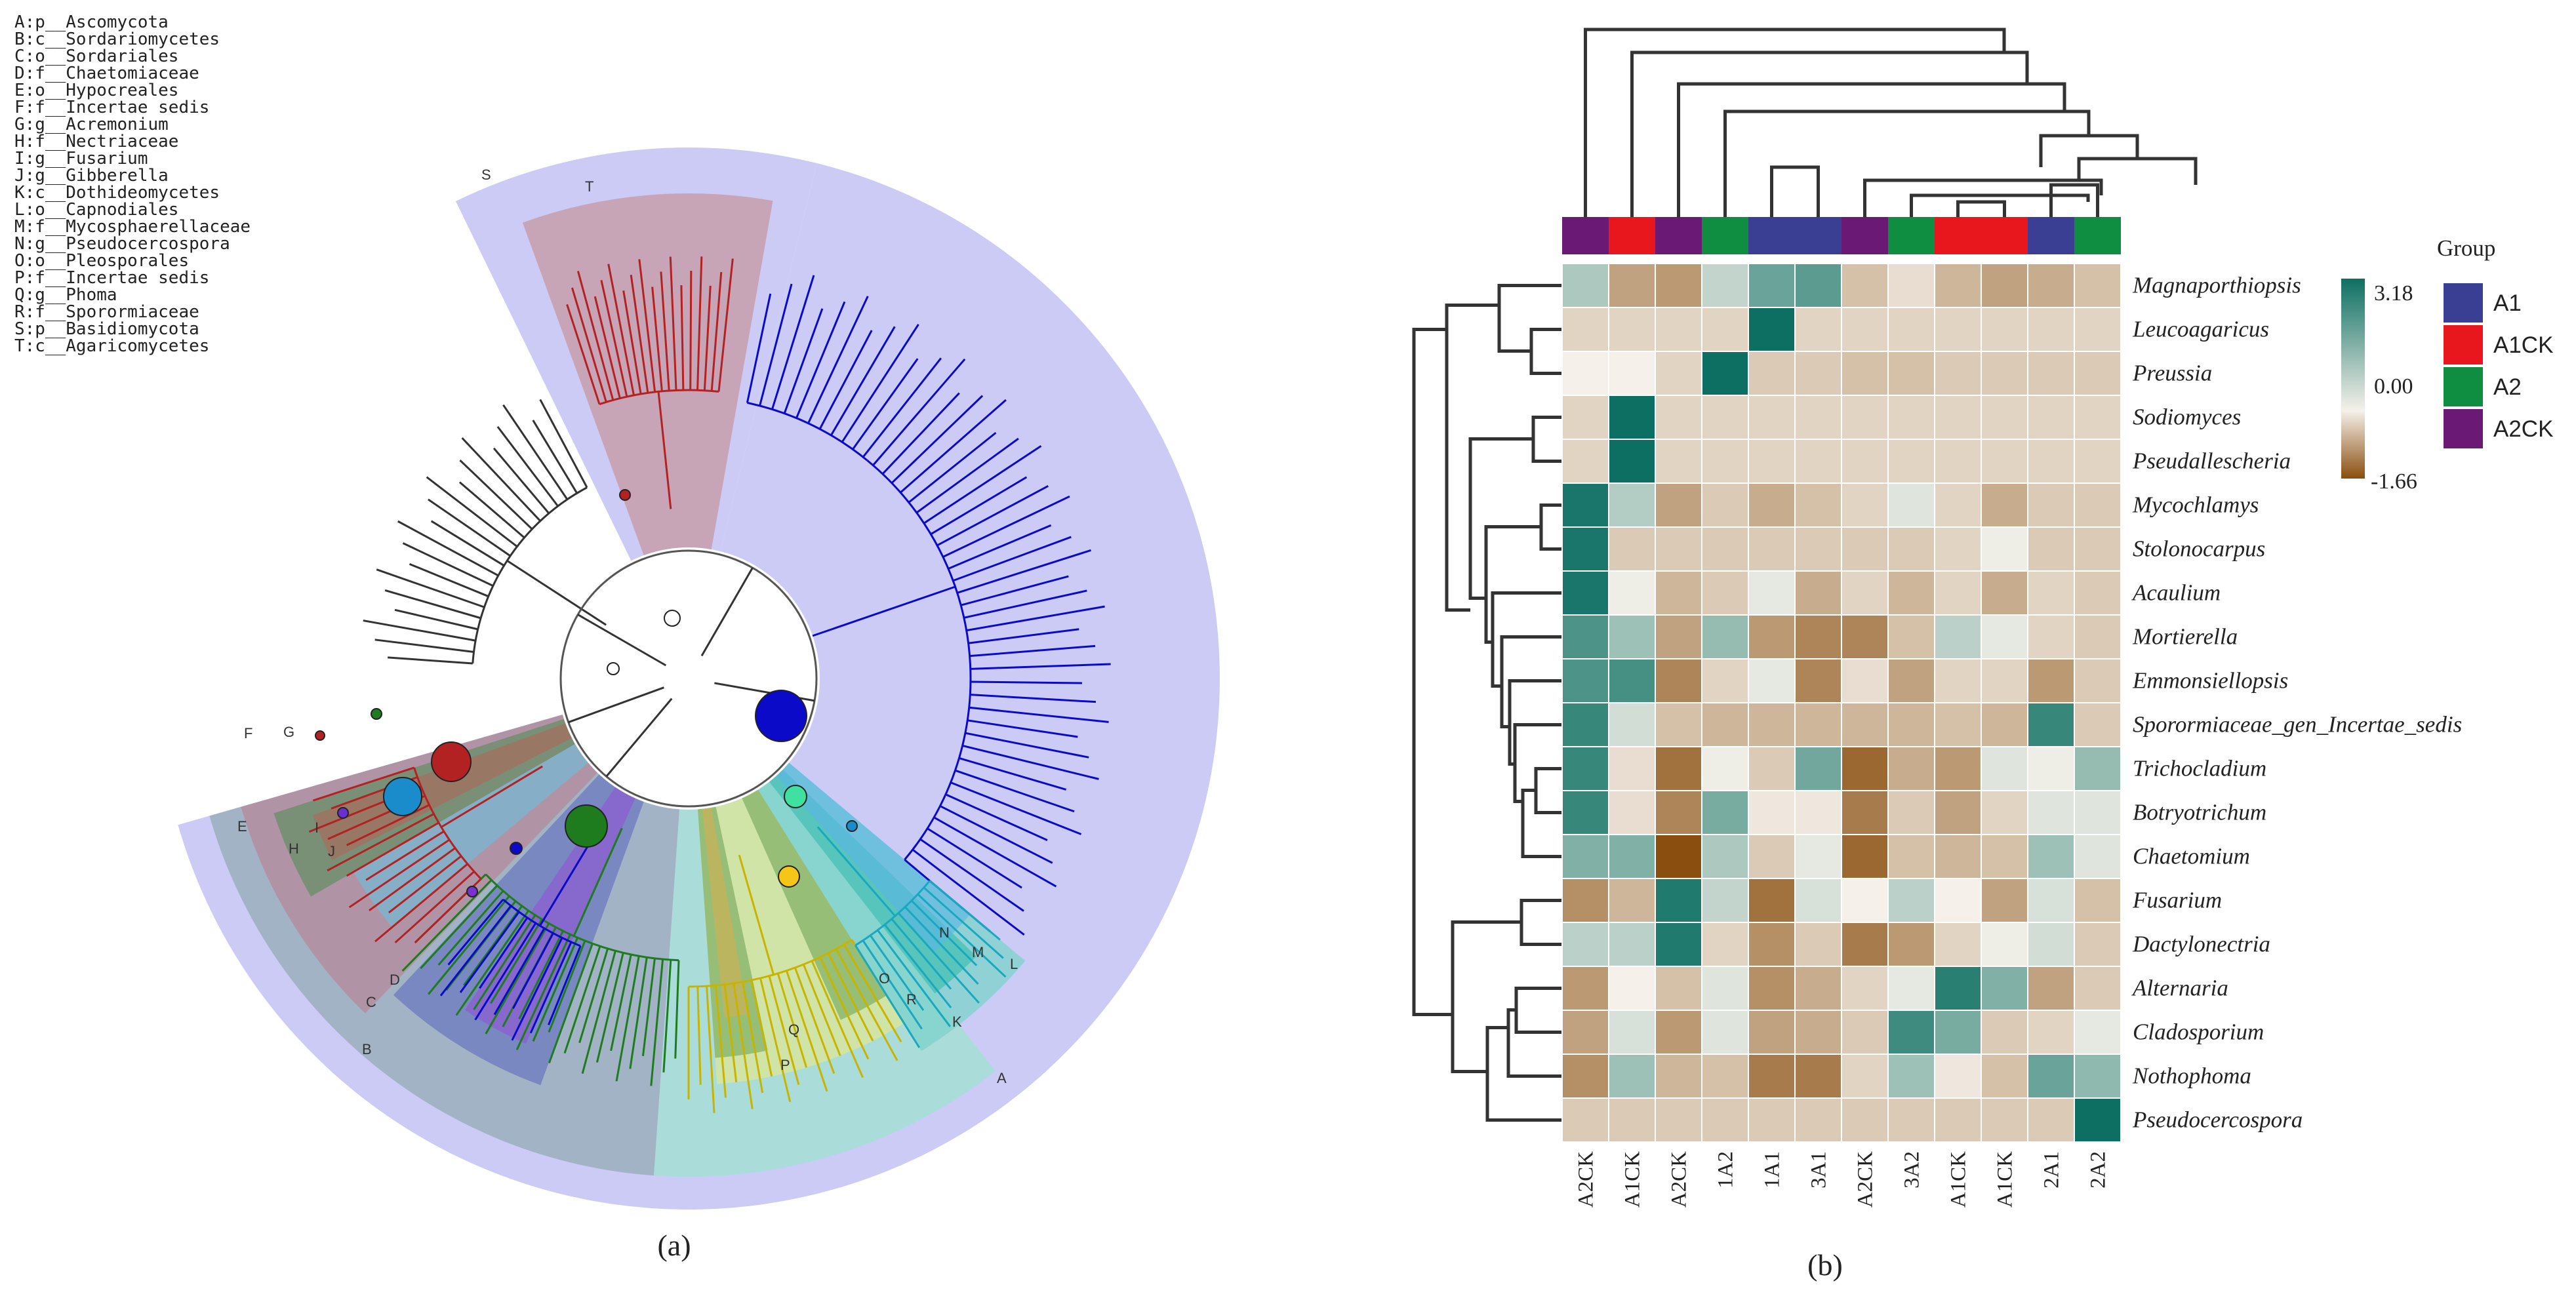 The image size is (2576, 1300). I want to click on clade-letter-g: G, so click(288, 732).